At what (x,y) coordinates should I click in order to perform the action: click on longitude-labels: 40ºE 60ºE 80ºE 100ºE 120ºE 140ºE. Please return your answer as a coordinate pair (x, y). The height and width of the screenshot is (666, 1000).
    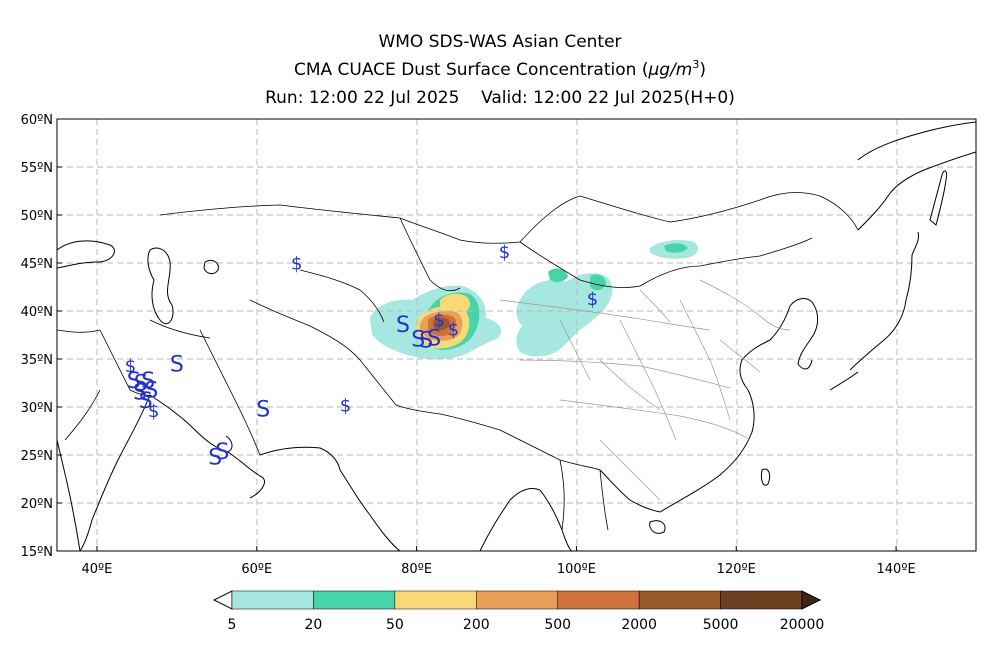
    Looking at the image, I should click on (499, 561).